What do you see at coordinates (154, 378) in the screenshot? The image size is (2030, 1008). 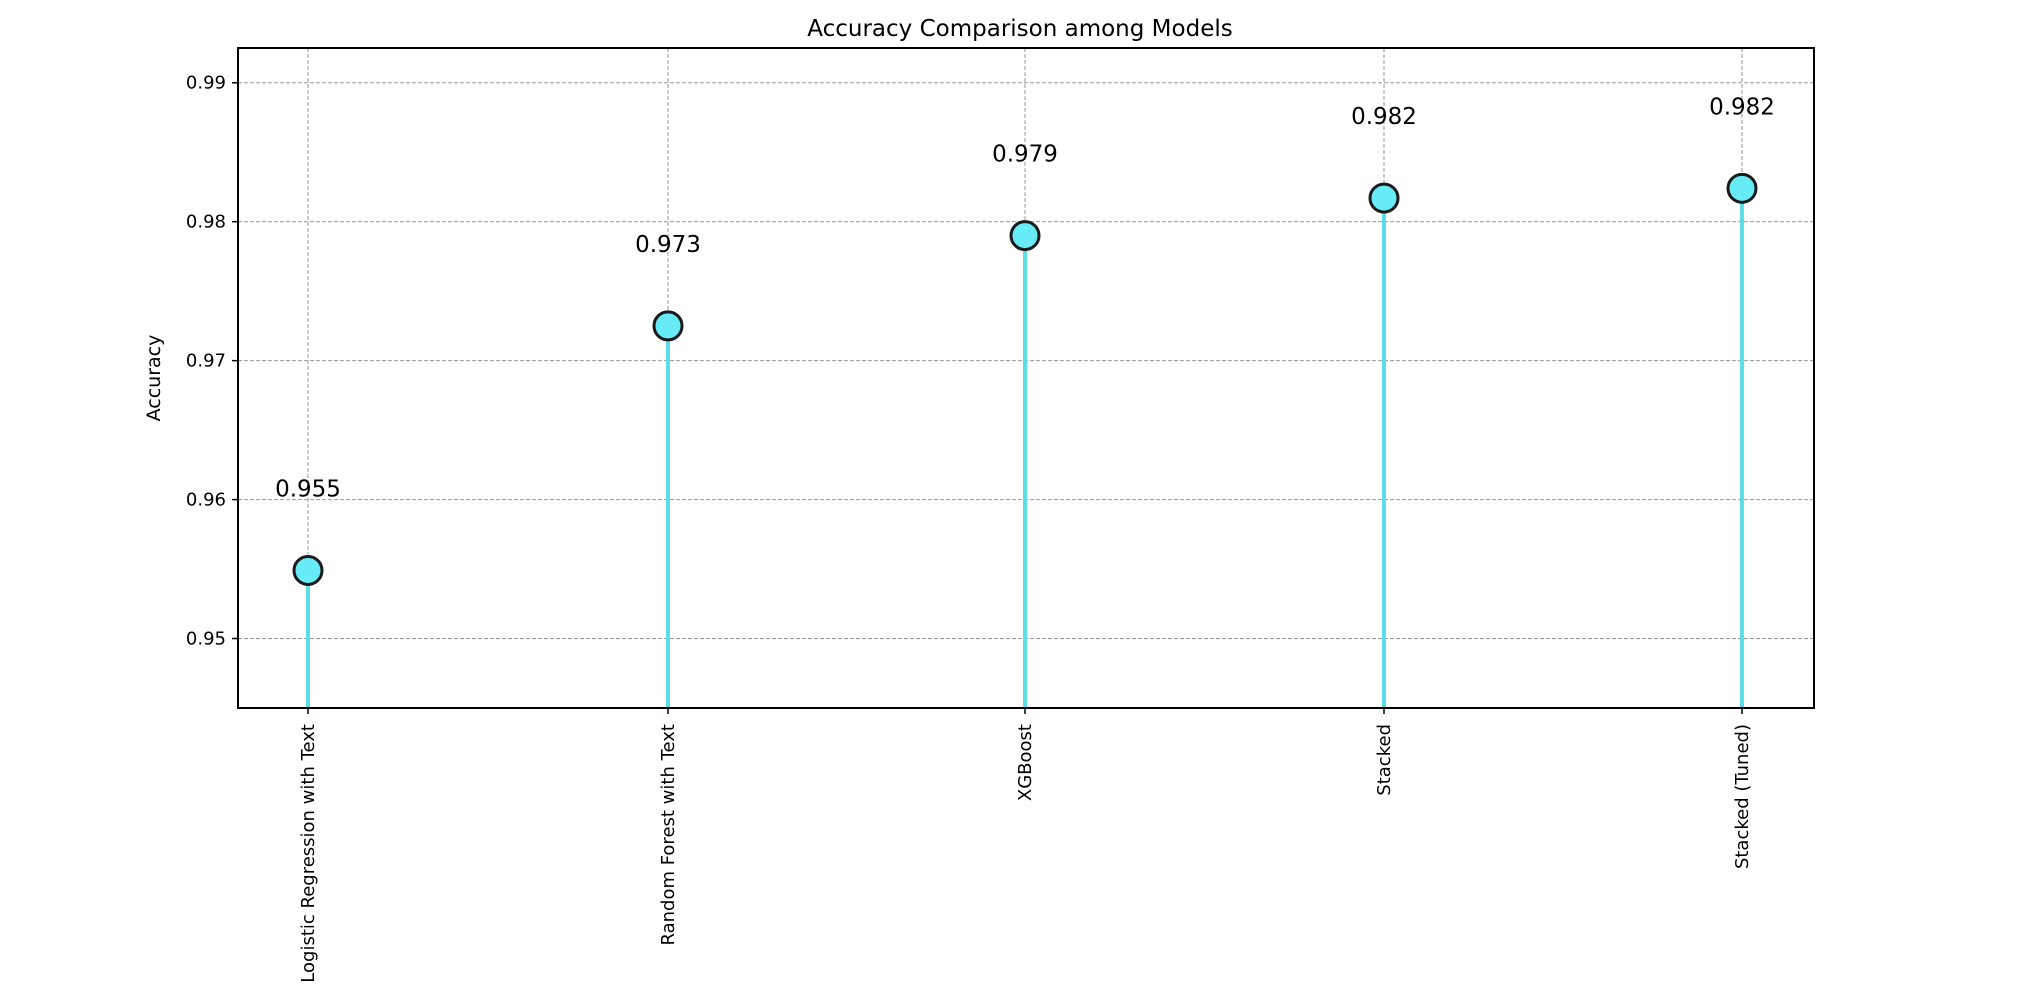 I see `y-axis-label: Accuracy` at bounding box center [154, 378].